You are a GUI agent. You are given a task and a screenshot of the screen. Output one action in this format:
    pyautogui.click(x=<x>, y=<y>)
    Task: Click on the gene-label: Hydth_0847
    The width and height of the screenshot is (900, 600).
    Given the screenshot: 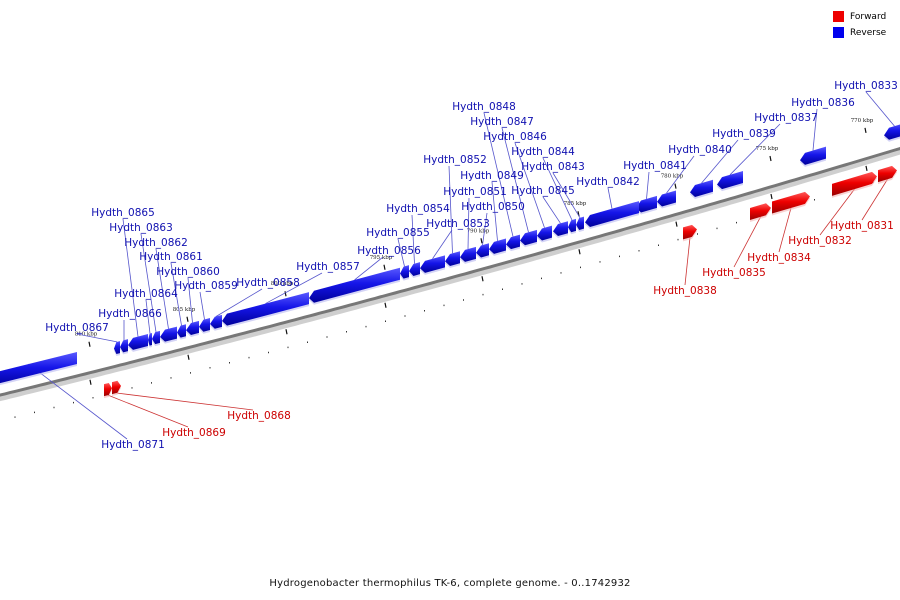 What is the action you would take?
    pyautogui.click(x=502, y=122)
    